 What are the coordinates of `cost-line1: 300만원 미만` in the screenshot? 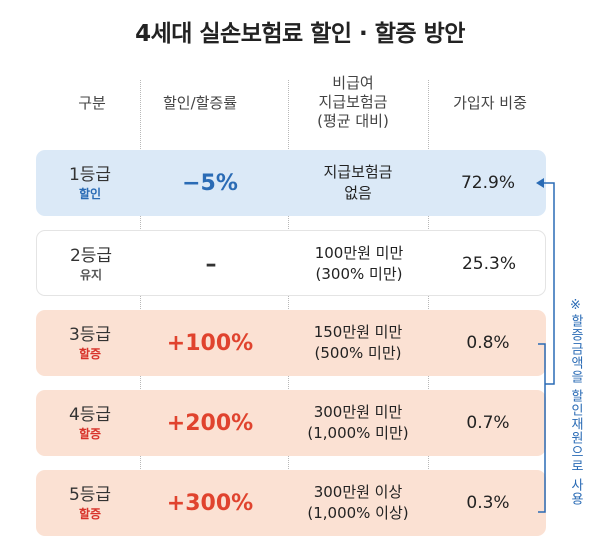 It's located at (358, 412).